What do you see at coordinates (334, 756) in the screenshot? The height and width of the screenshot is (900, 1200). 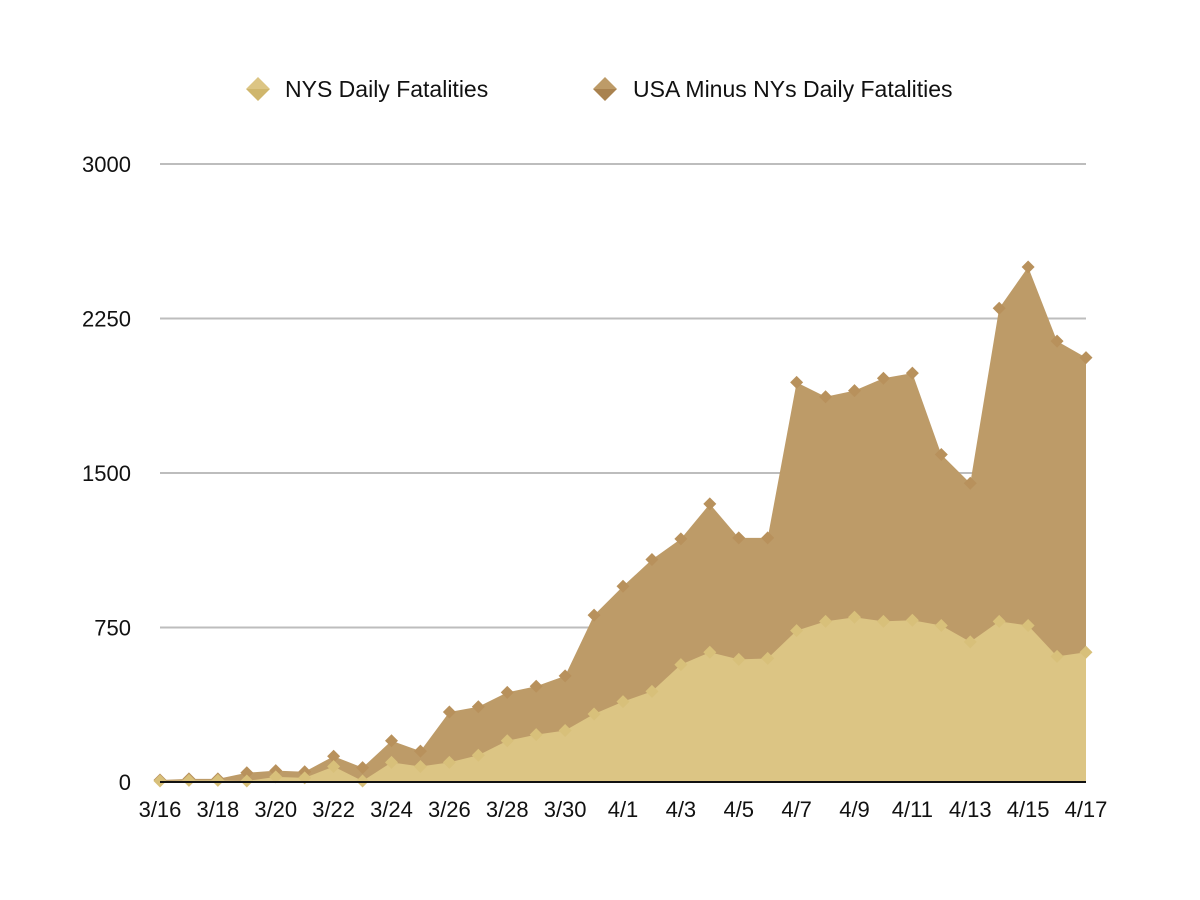 I see `marker-usa-minus-ny-3/22` at bounding box center [334, 756].